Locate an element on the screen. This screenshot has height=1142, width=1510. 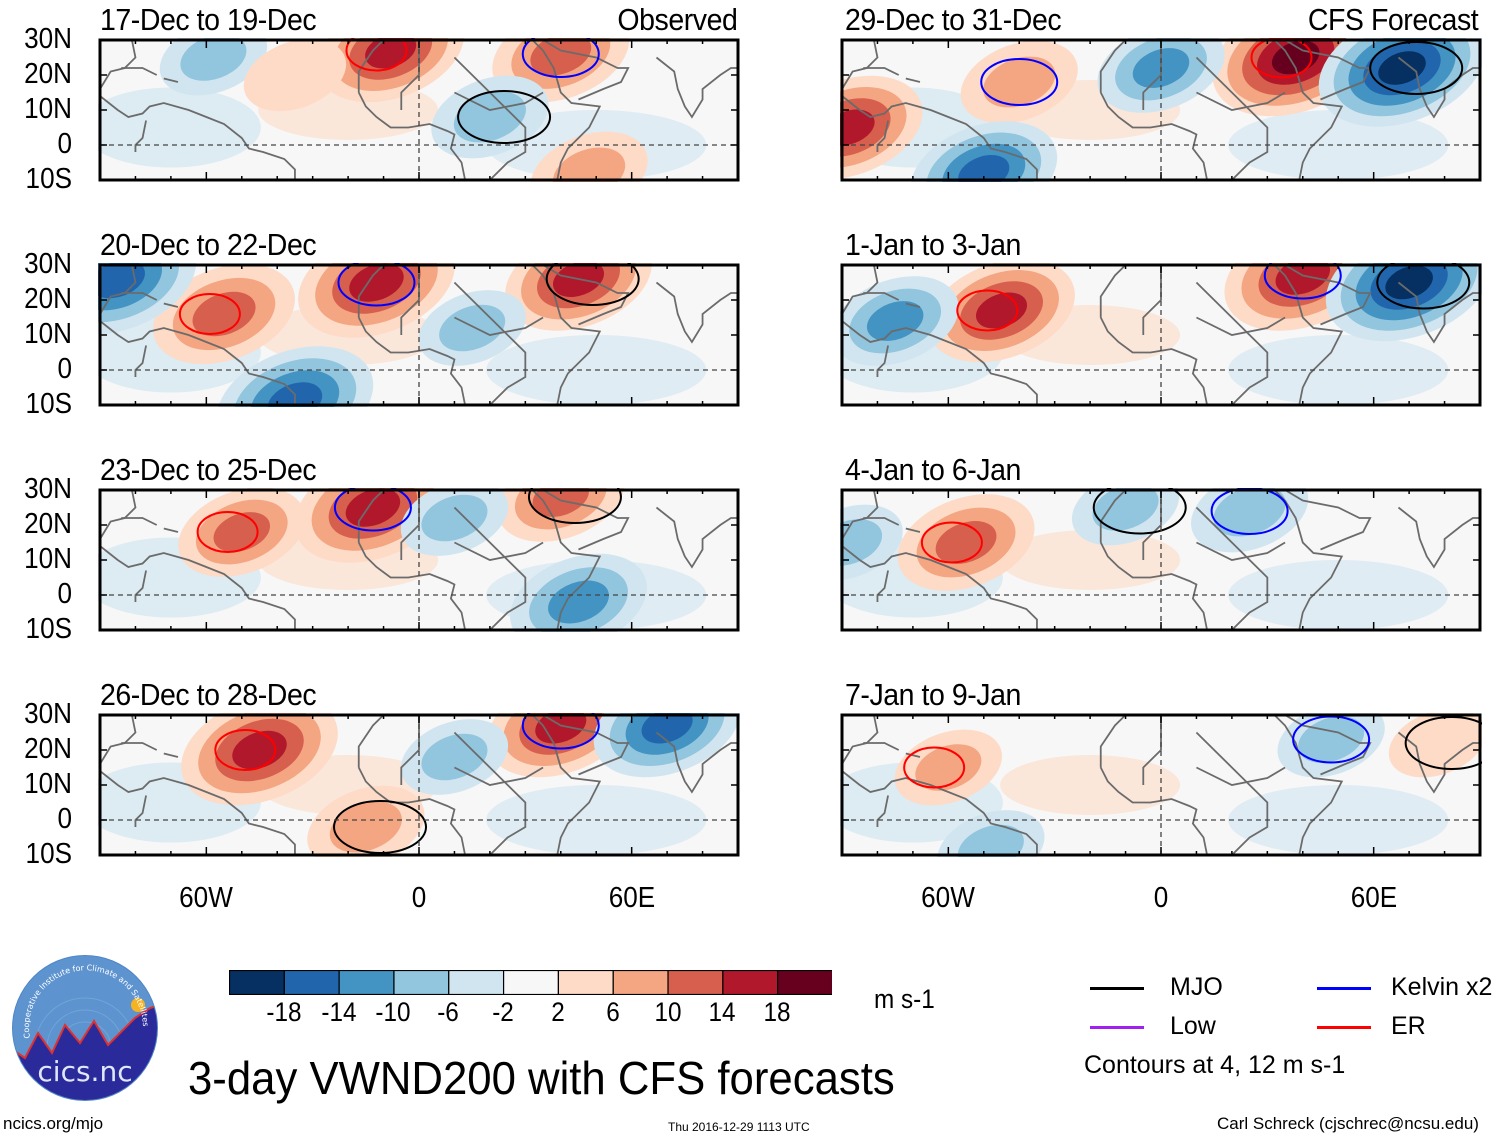
colorbar-tick-label: 10 is located at coordinates (668, 1012).